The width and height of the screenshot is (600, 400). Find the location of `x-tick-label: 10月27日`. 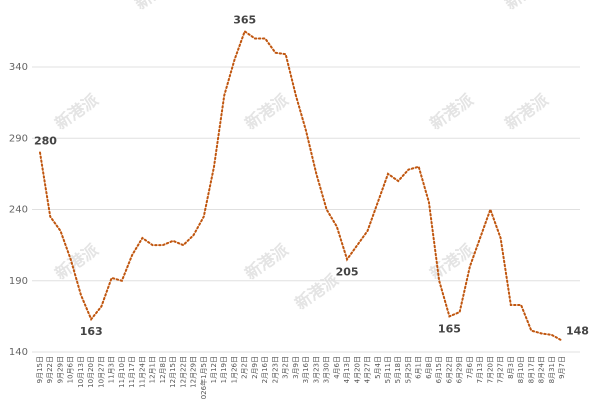

x-tick-label: 10月27日 is located at coordinates (101, 372).